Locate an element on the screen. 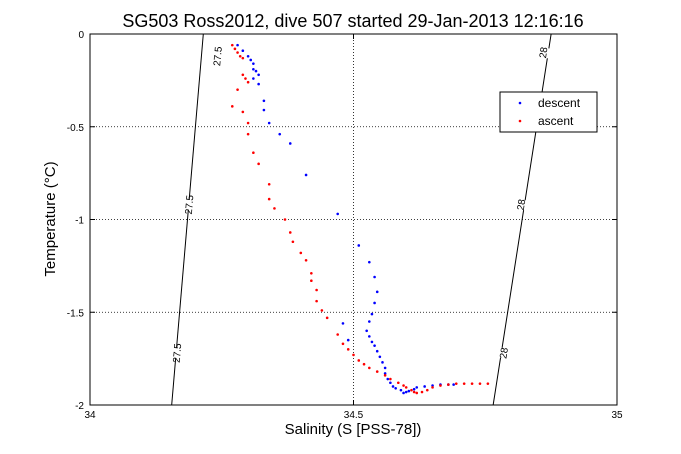  y-axis-label: Temperature (°C) is located at coordinates (50, 218).